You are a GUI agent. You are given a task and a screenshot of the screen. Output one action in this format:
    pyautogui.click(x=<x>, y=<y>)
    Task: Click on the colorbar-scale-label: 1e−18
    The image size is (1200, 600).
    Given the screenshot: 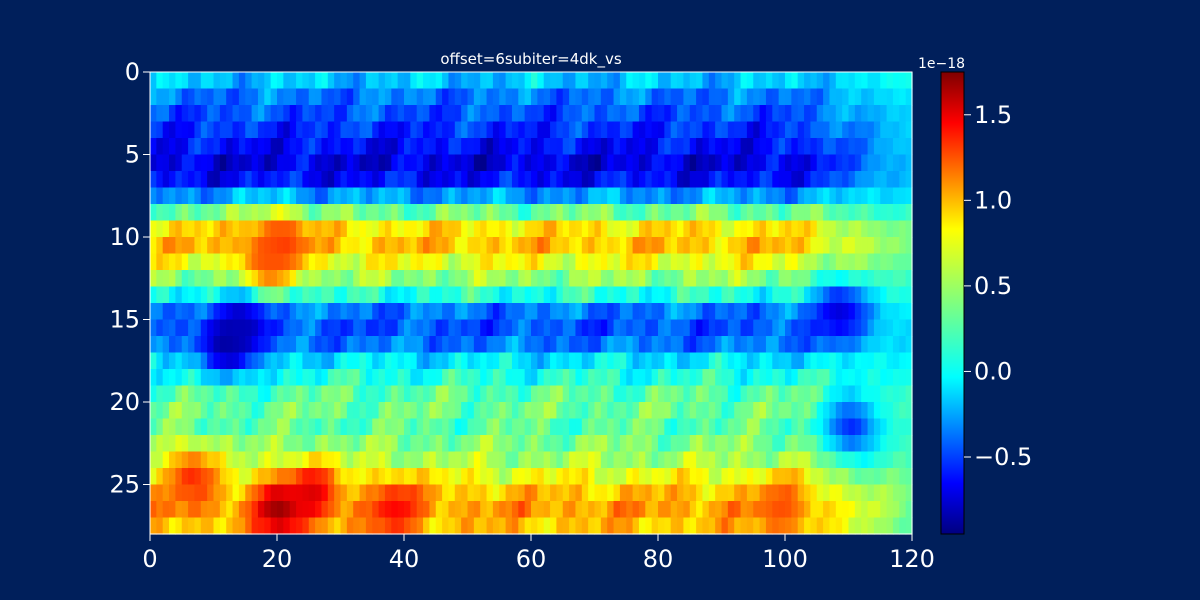 What is the action you would take?
    pyautogui.click(x=941, y=64)
    